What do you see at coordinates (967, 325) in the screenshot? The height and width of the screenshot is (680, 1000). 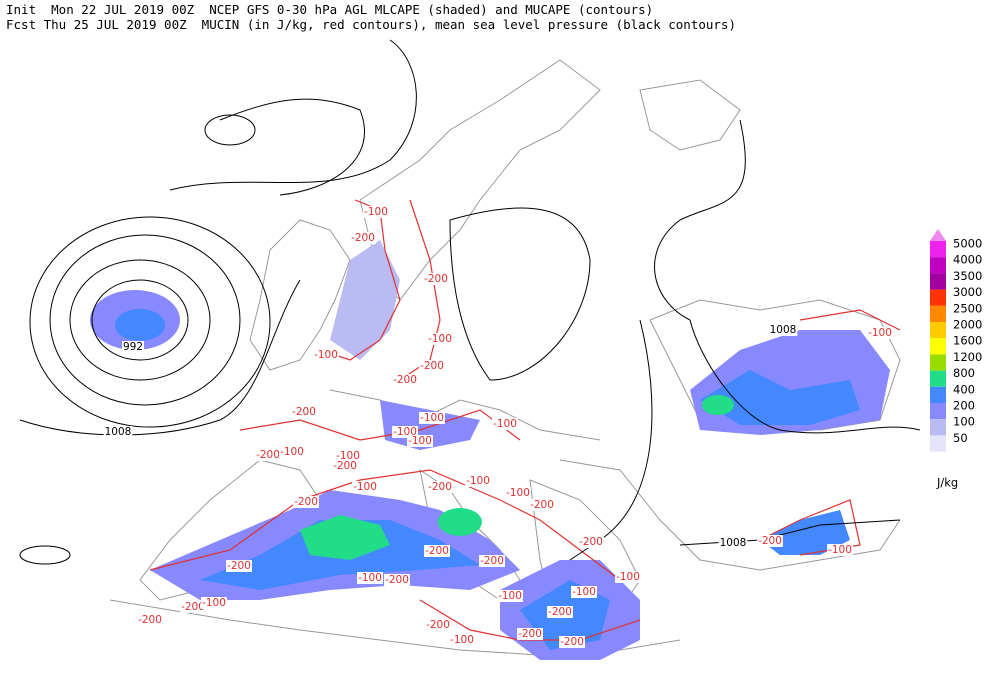 I see `legend-label: 2000` at bounding box center [967, 325].